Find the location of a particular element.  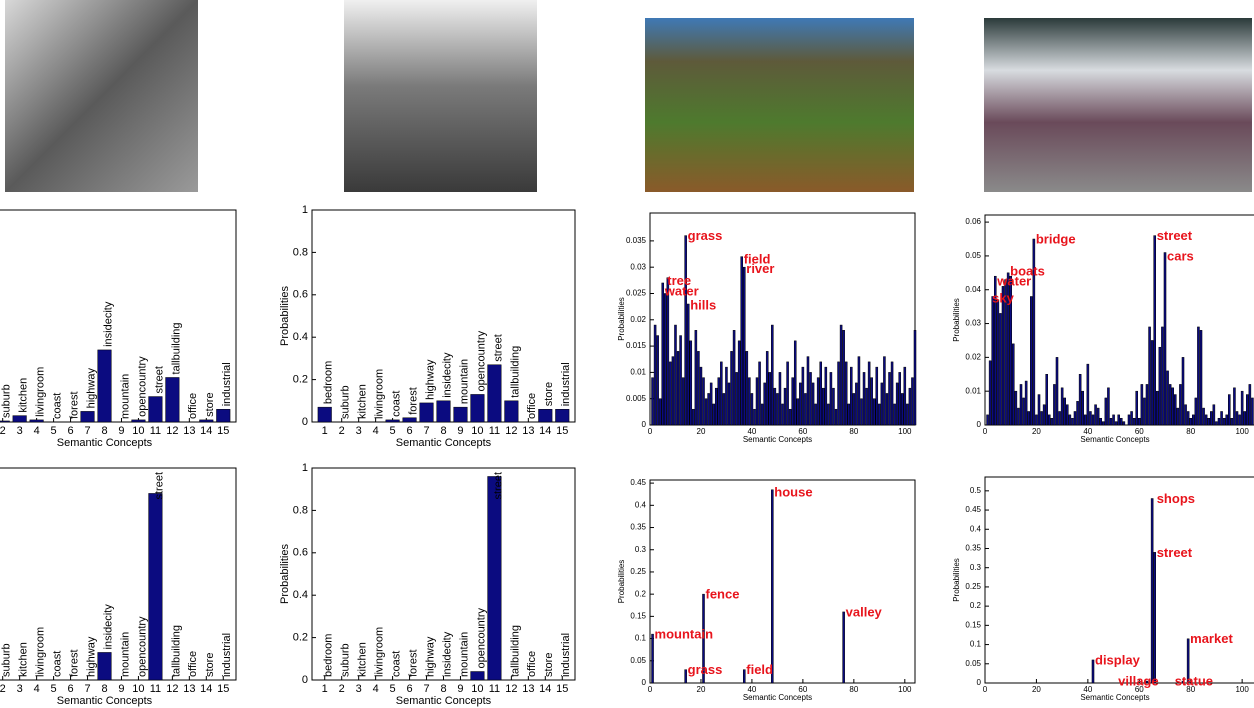

y-tick-label: 0.8 is located at coordinates (300, 252).